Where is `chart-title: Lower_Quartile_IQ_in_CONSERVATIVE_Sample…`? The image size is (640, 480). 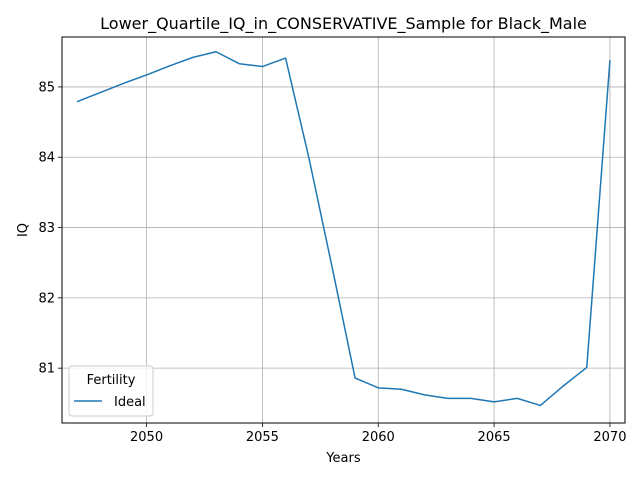
chart-title: Lower_Quartile_IQ_in_CONSERVATIVE_Sample… is located at coordinates (343, 24).